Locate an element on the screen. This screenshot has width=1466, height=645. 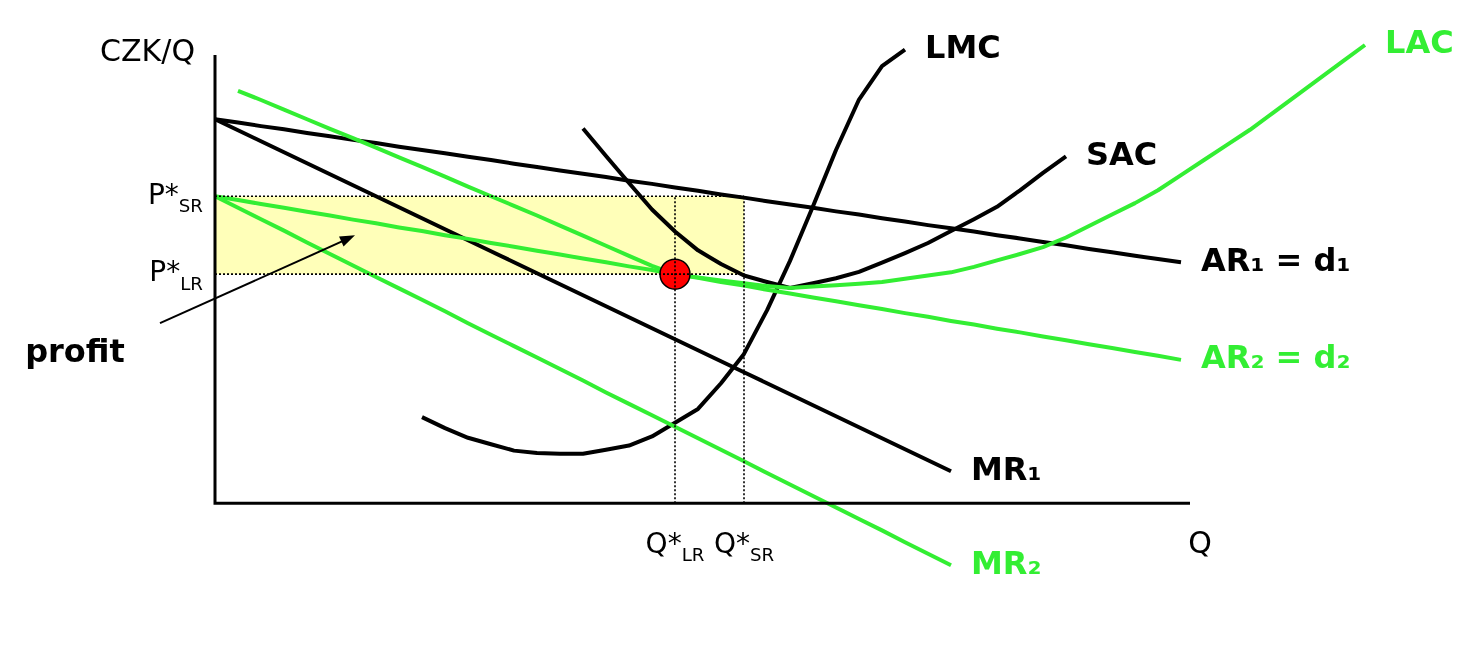
series-label: MR₂ is located at coordinates (1006, 562).